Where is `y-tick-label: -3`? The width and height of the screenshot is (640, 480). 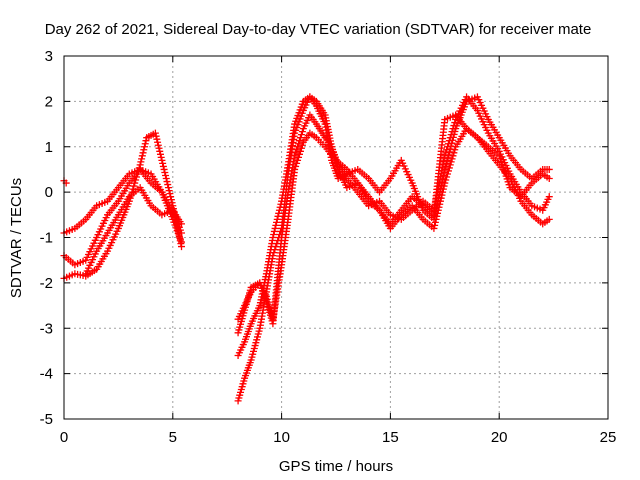
y-tick-label: -3 is located at coordinates (46, 328).